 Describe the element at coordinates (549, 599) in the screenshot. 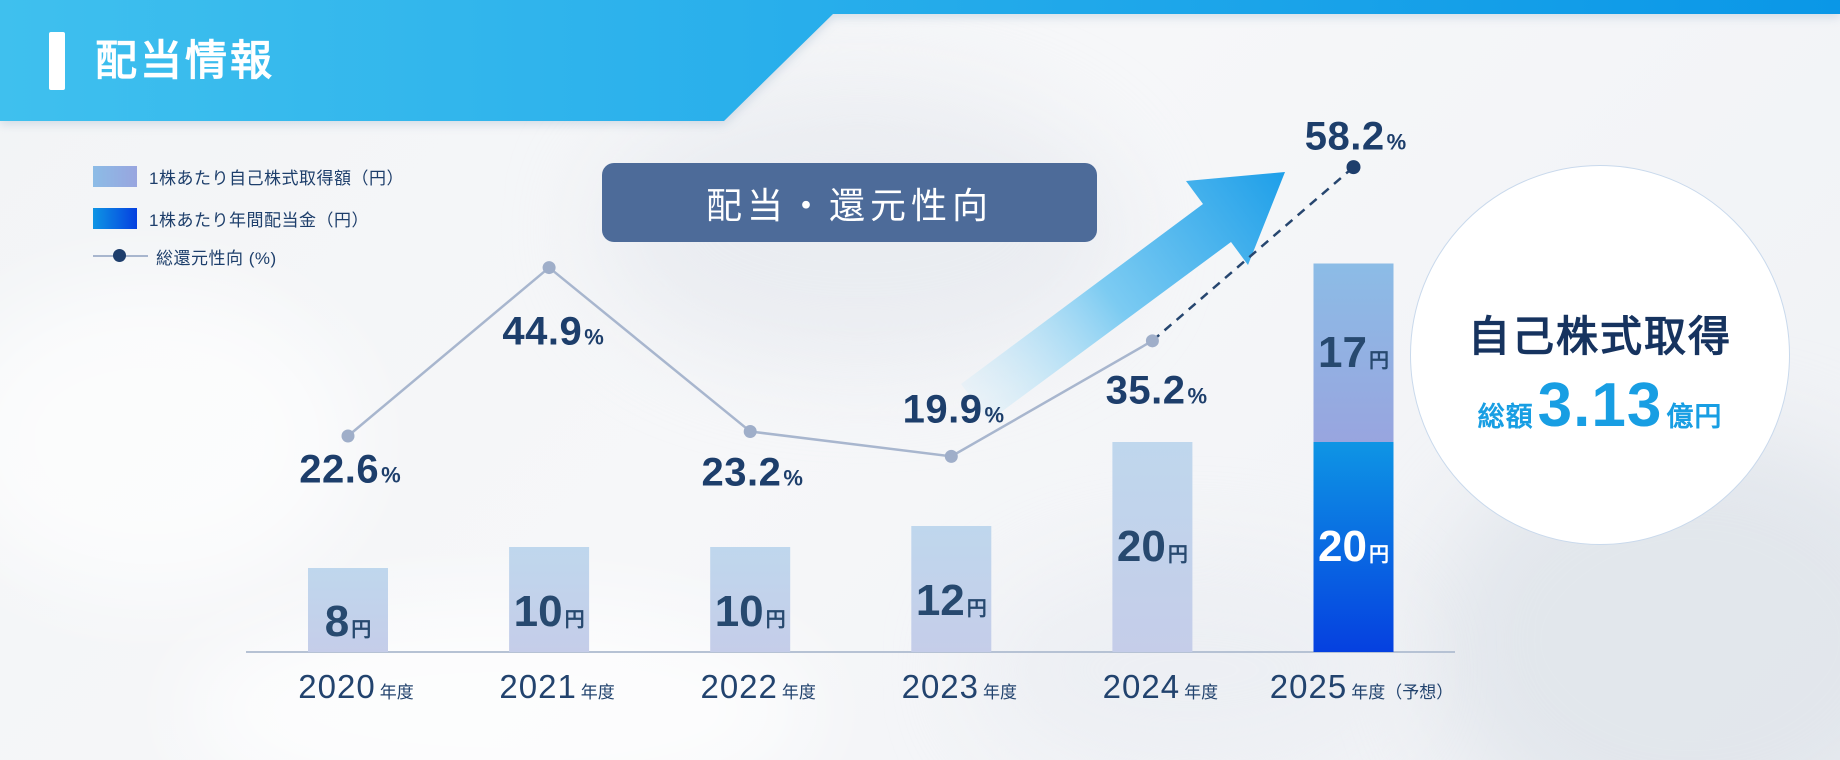

I see `bar-dividend-2021` at that location.